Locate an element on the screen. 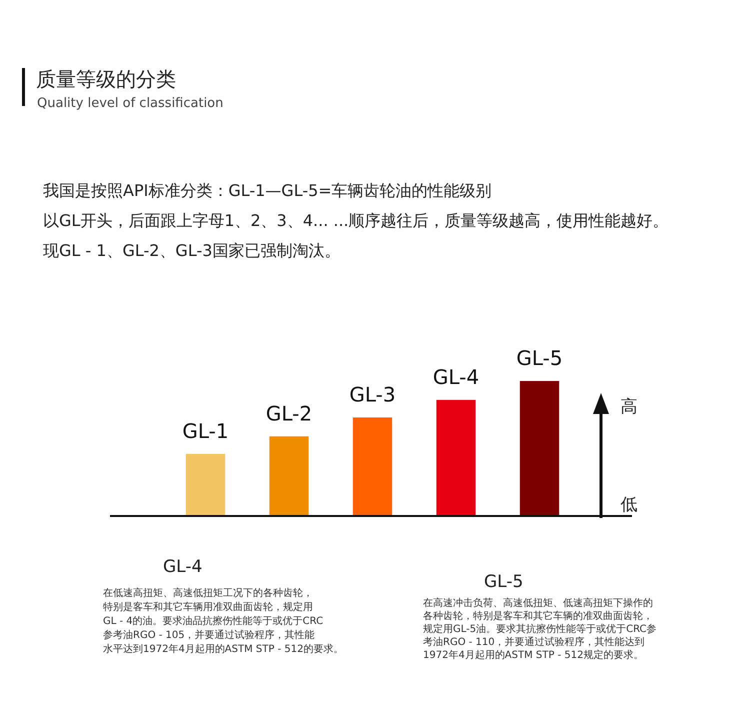 Image resolution: width=750 pixels, height=714 pixels. text: 1972年4月起用的ASTM STP - 512规定的要求。 is located at coordinates (533, 655).